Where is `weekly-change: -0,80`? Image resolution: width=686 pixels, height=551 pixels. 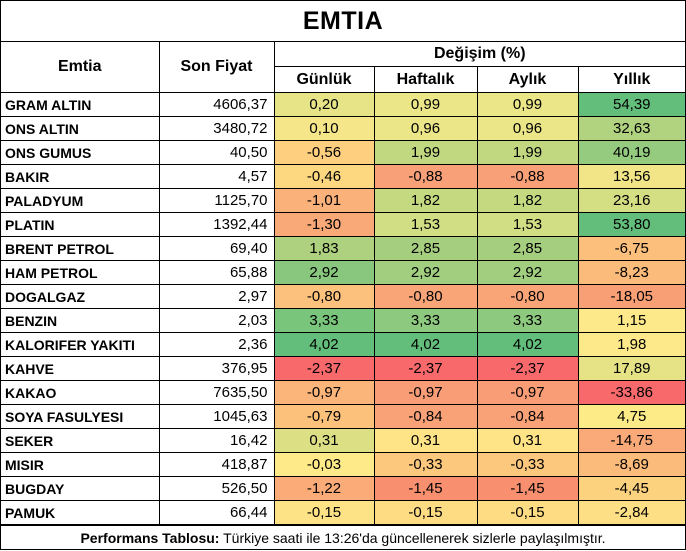 weekly-change: -0,80 is located at coordinates (425, 296).